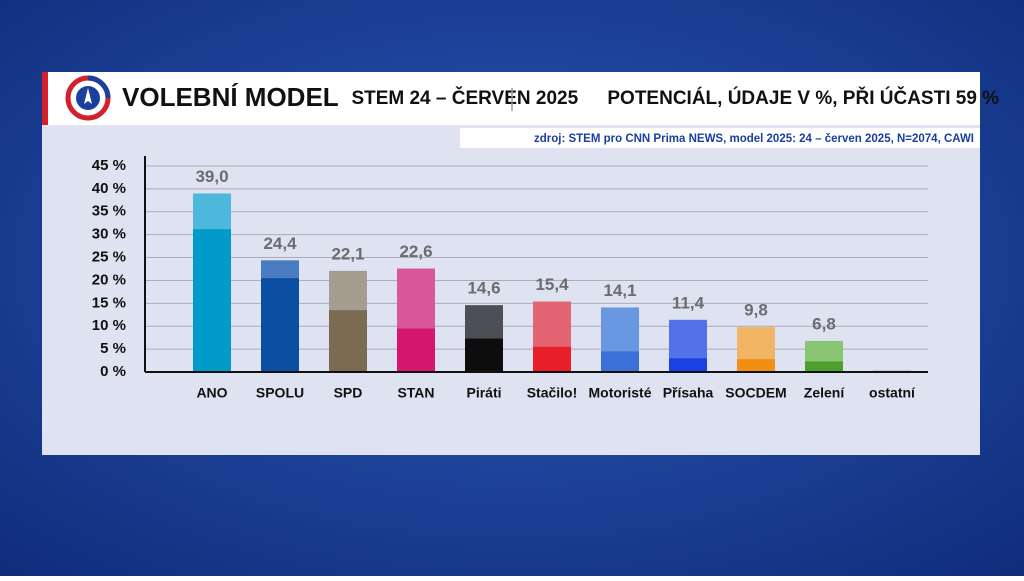 The image size is (1024, 581). What do you see at coordinates (211, 393) in the screenshot?
I see `x-tick-label: ANO` at bounding box center [211, 393].